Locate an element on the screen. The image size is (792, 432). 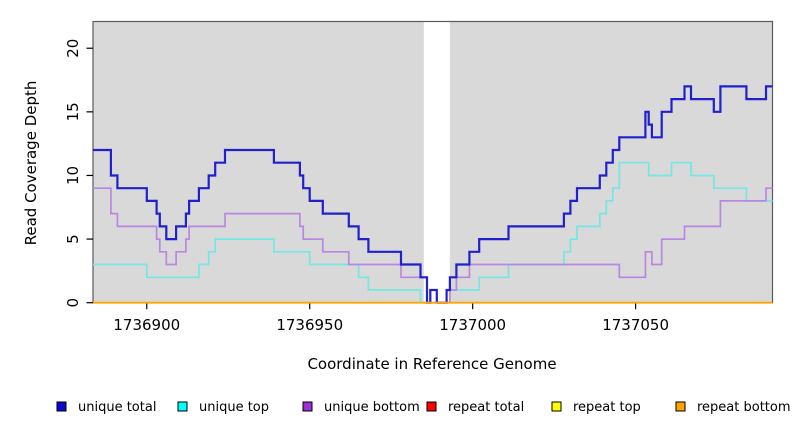
legend-label-repeat-total: repeat total is located at coordinates (486, 407).